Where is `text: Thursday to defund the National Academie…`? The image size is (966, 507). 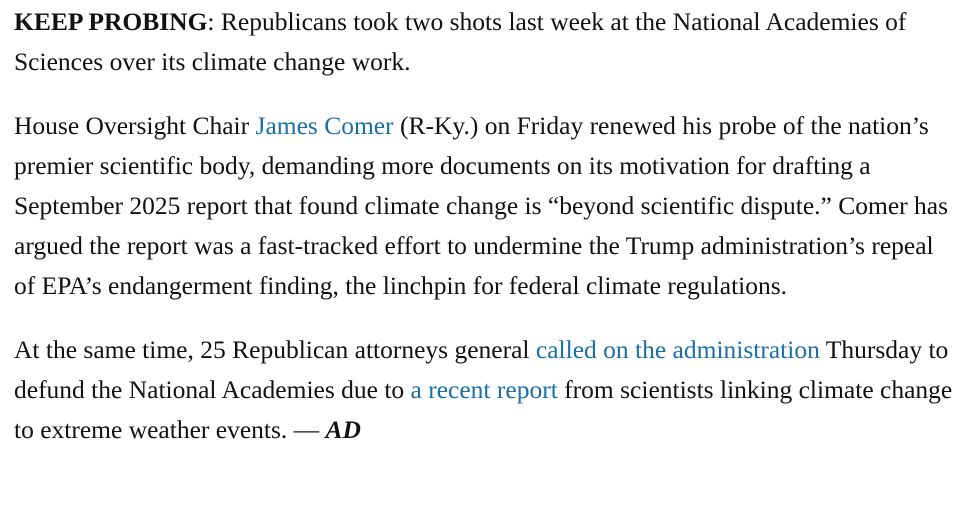
text: Thursday to defund the National Academie… is located at coordinates (481, 369).